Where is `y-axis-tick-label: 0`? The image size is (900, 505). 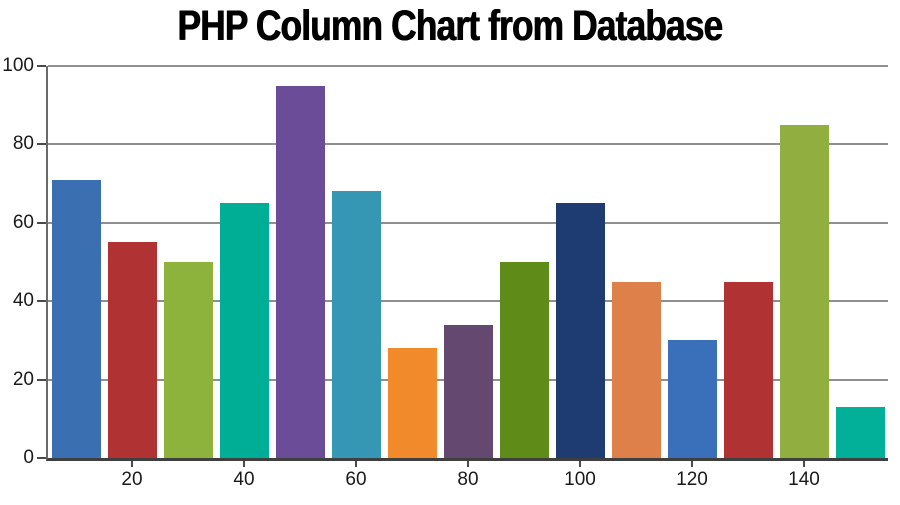
y-axis-tick-label: 0 is located at coordinates (28, 457).